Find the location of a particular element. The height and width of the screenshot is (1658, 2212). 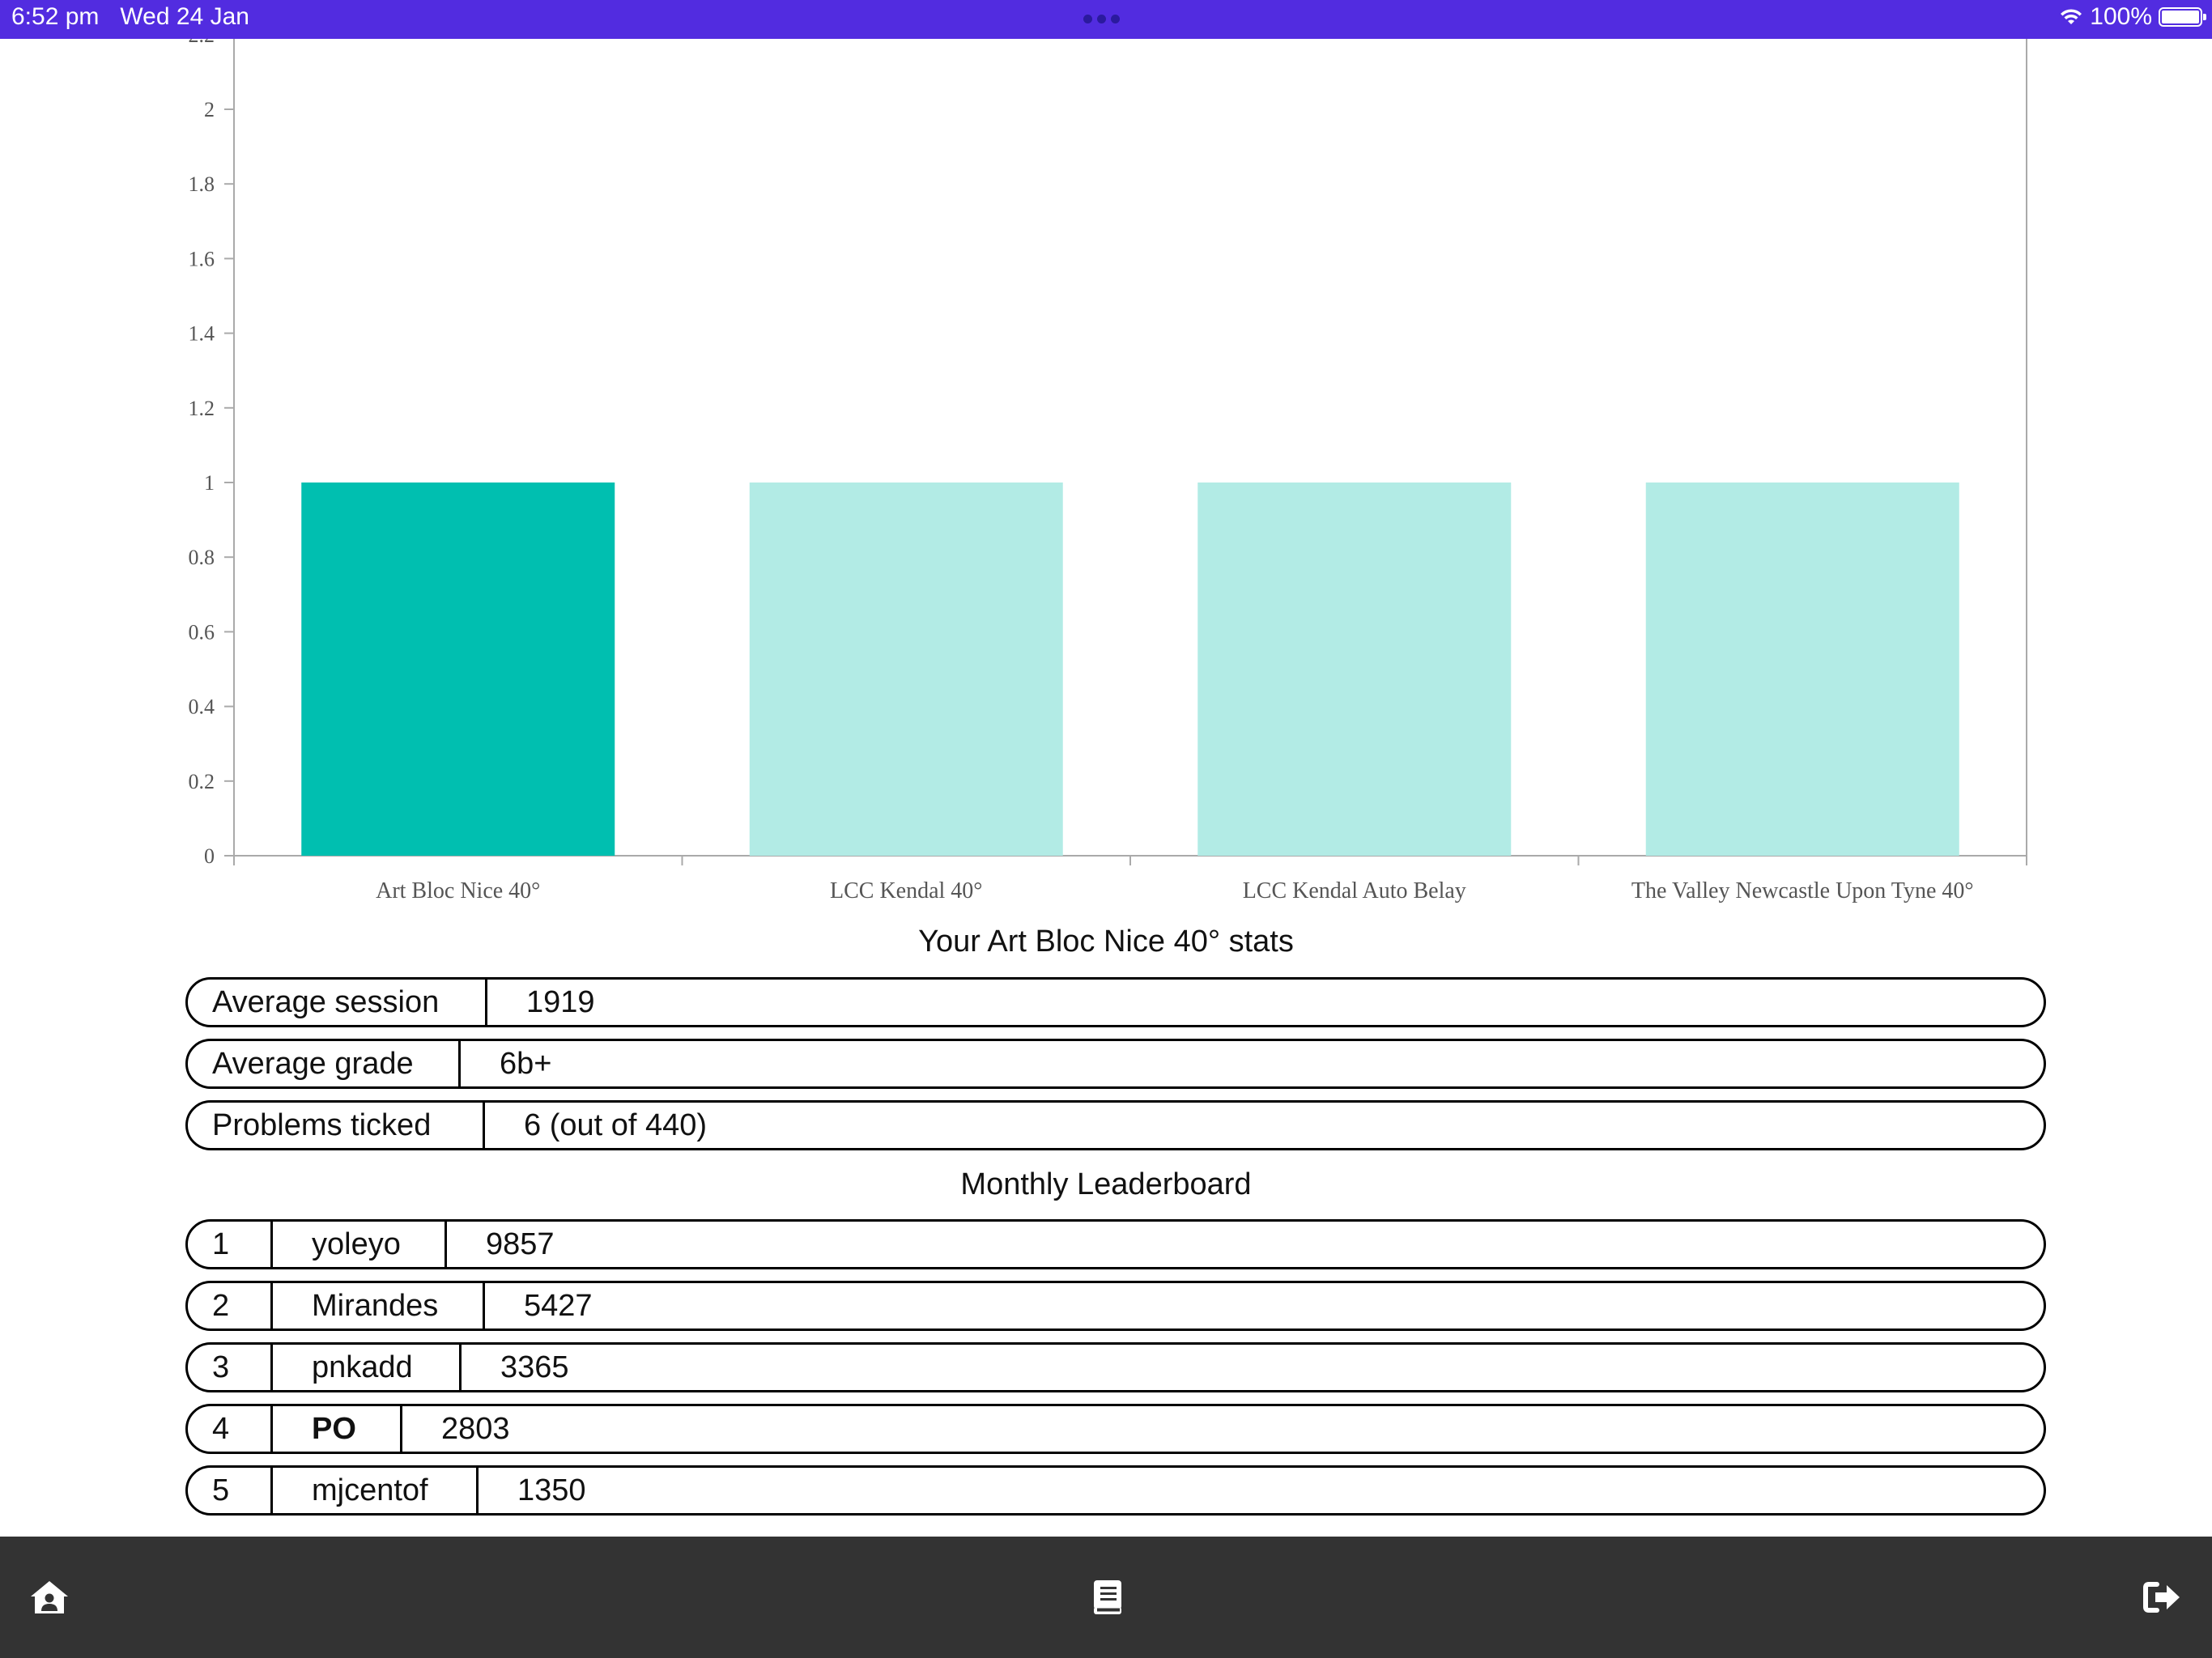

leaderboard-score: 9857 is located at coordinates (520, 1243).